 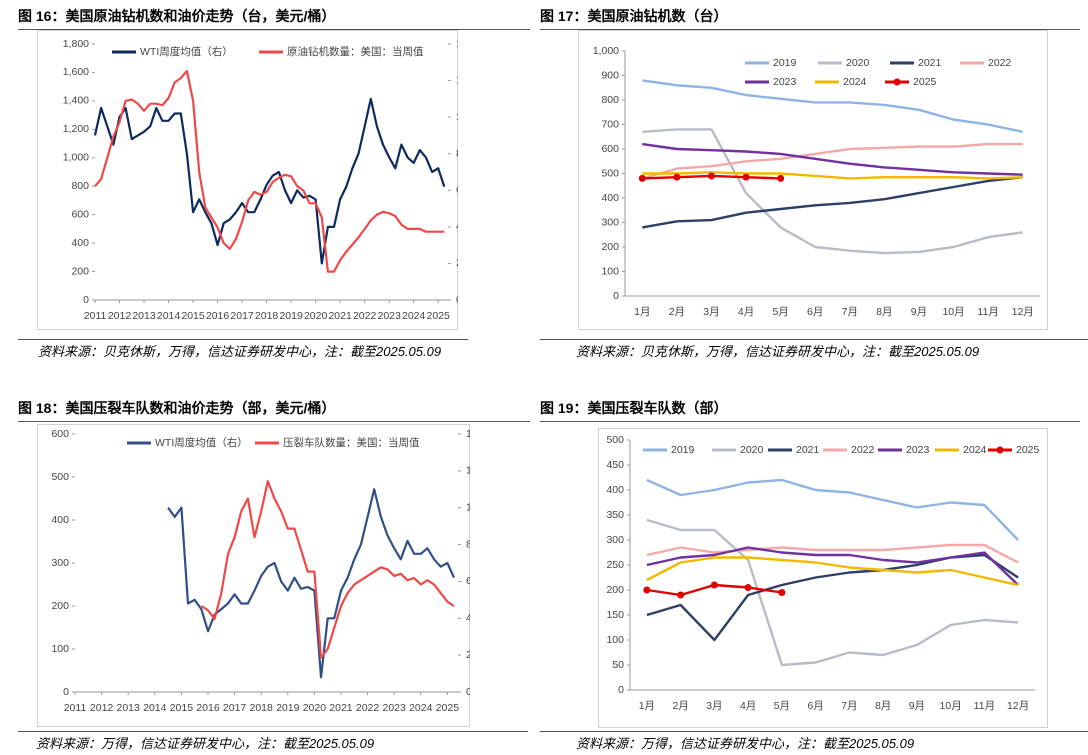 What do you see at coordinates (810, 18) in the screenshot?
I see `figure-title: 图 17：美国原油钻机数（台）` at bounding box center [810, 18].